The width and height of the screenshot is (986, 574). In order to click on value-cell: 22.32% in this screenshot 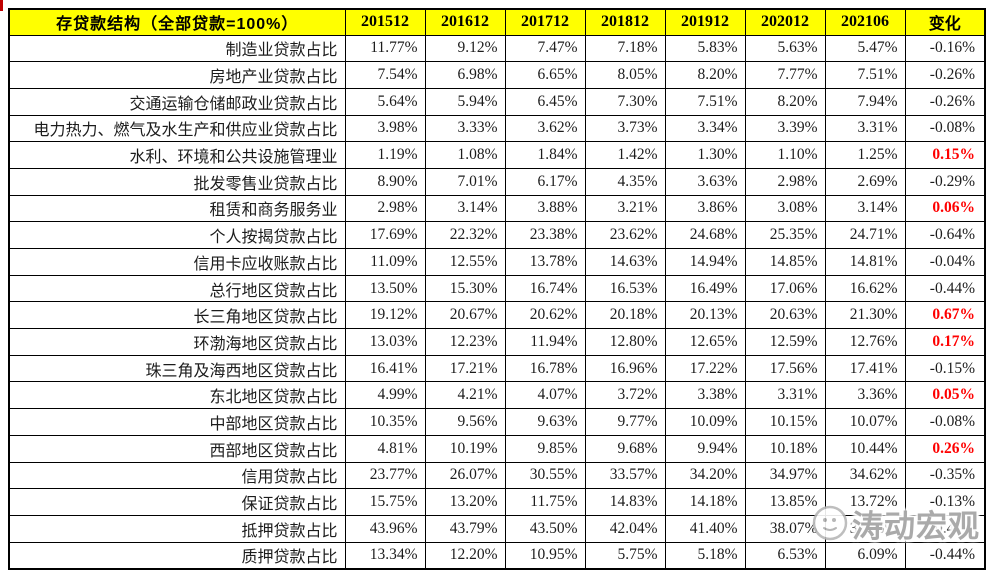, I will do `click(465, 235)`.